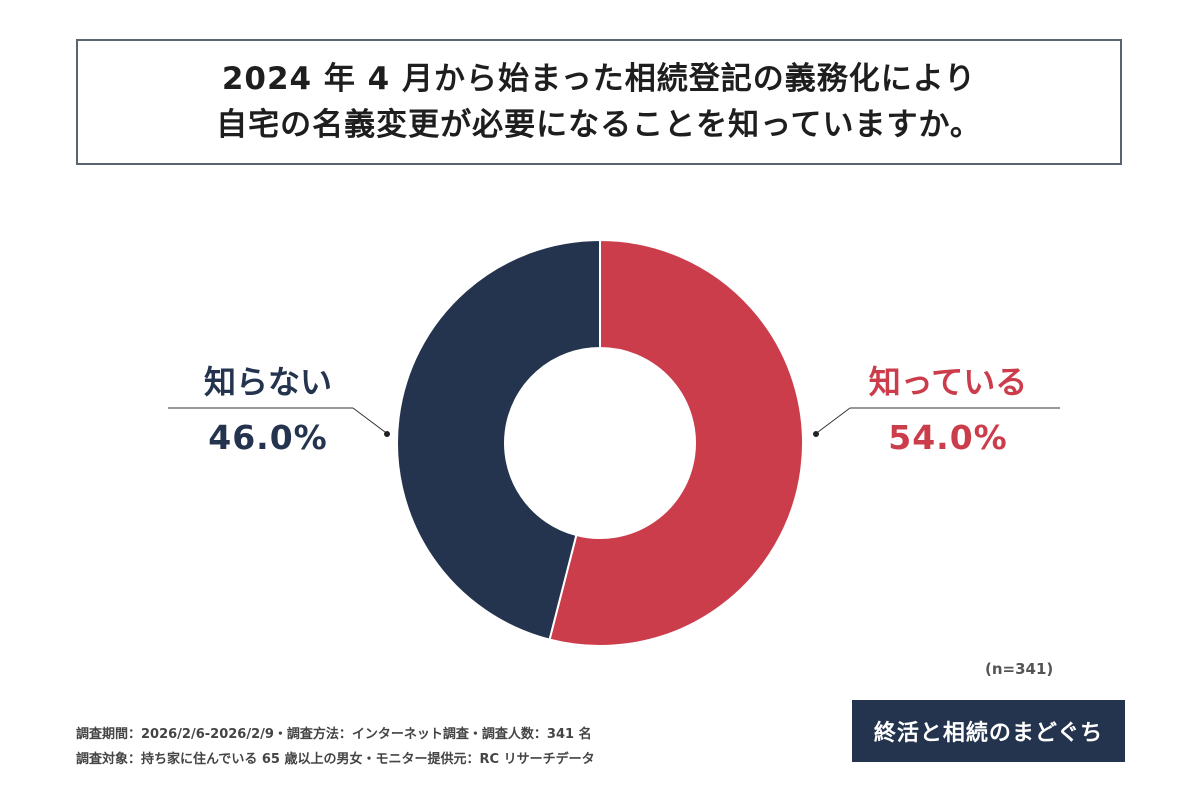 Image resolution: width=1200 pixels, height=800 pixels. What do you see at coordinates (498, 439) in the screenshot?
I see `slice-unknown` at bounding box center [498, 439].